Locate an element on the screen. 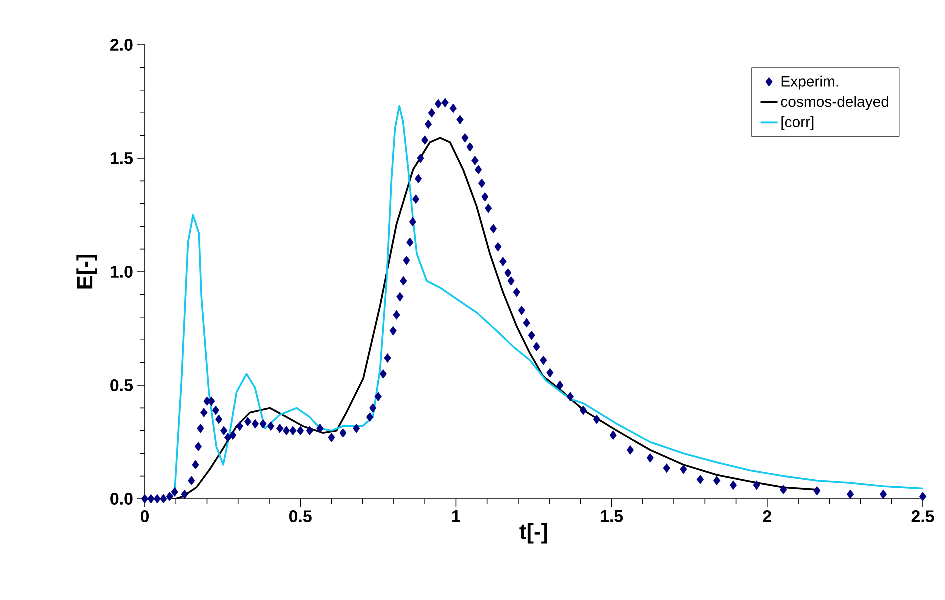 The image size is (945, 600). y-tick-label: 0.5 is located at coordinates (122, 386).